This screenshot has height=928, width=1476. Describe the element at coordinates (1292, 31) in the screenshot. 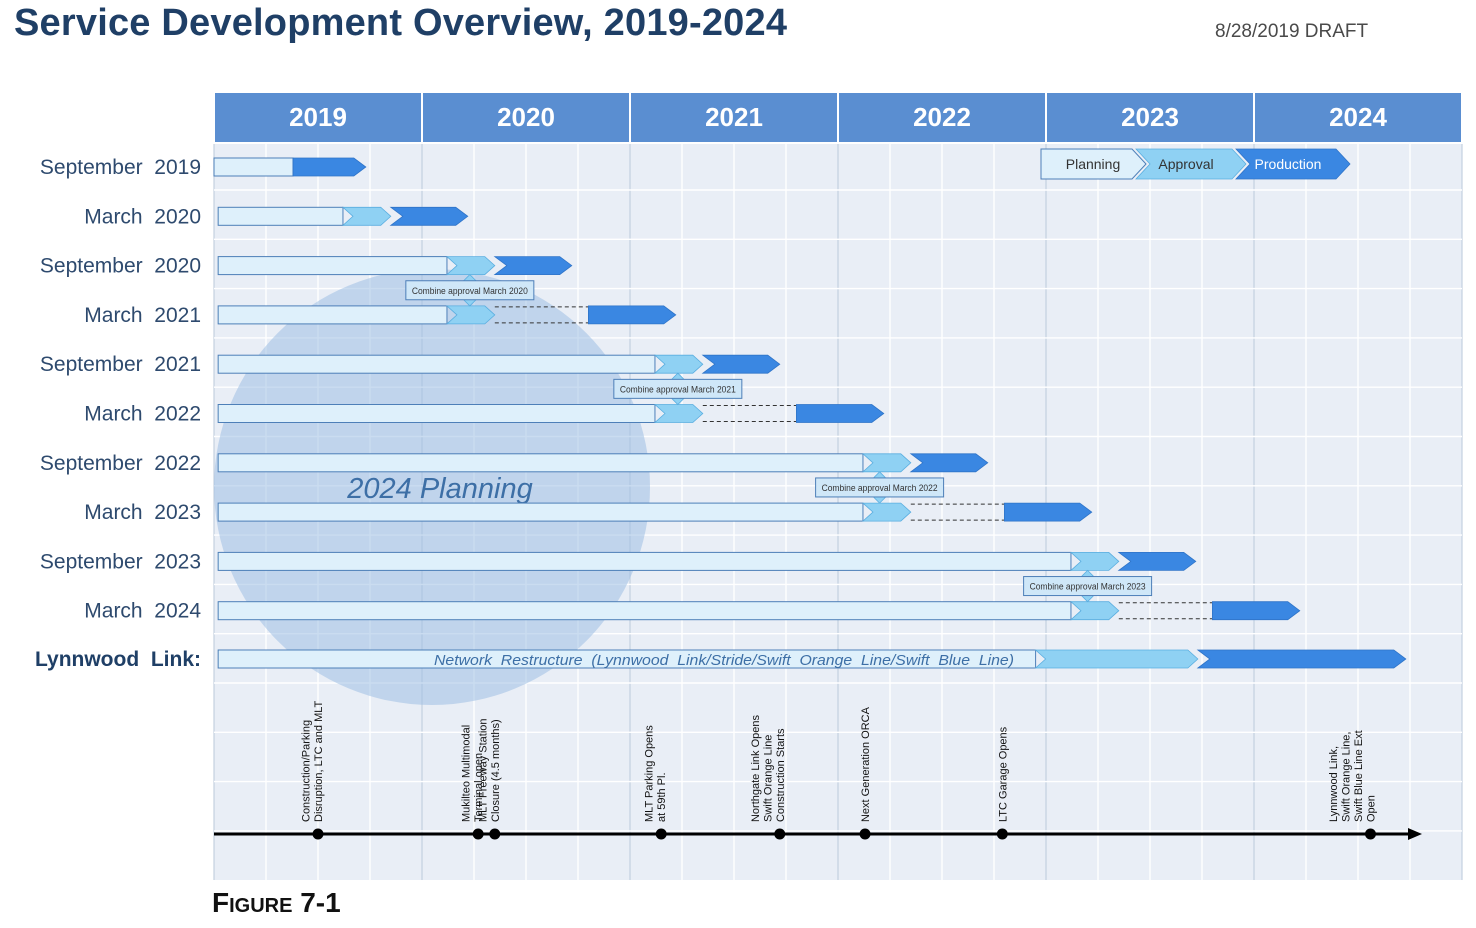

I see `draft-date-label: 8/28/2019 DRAFT` at that location.